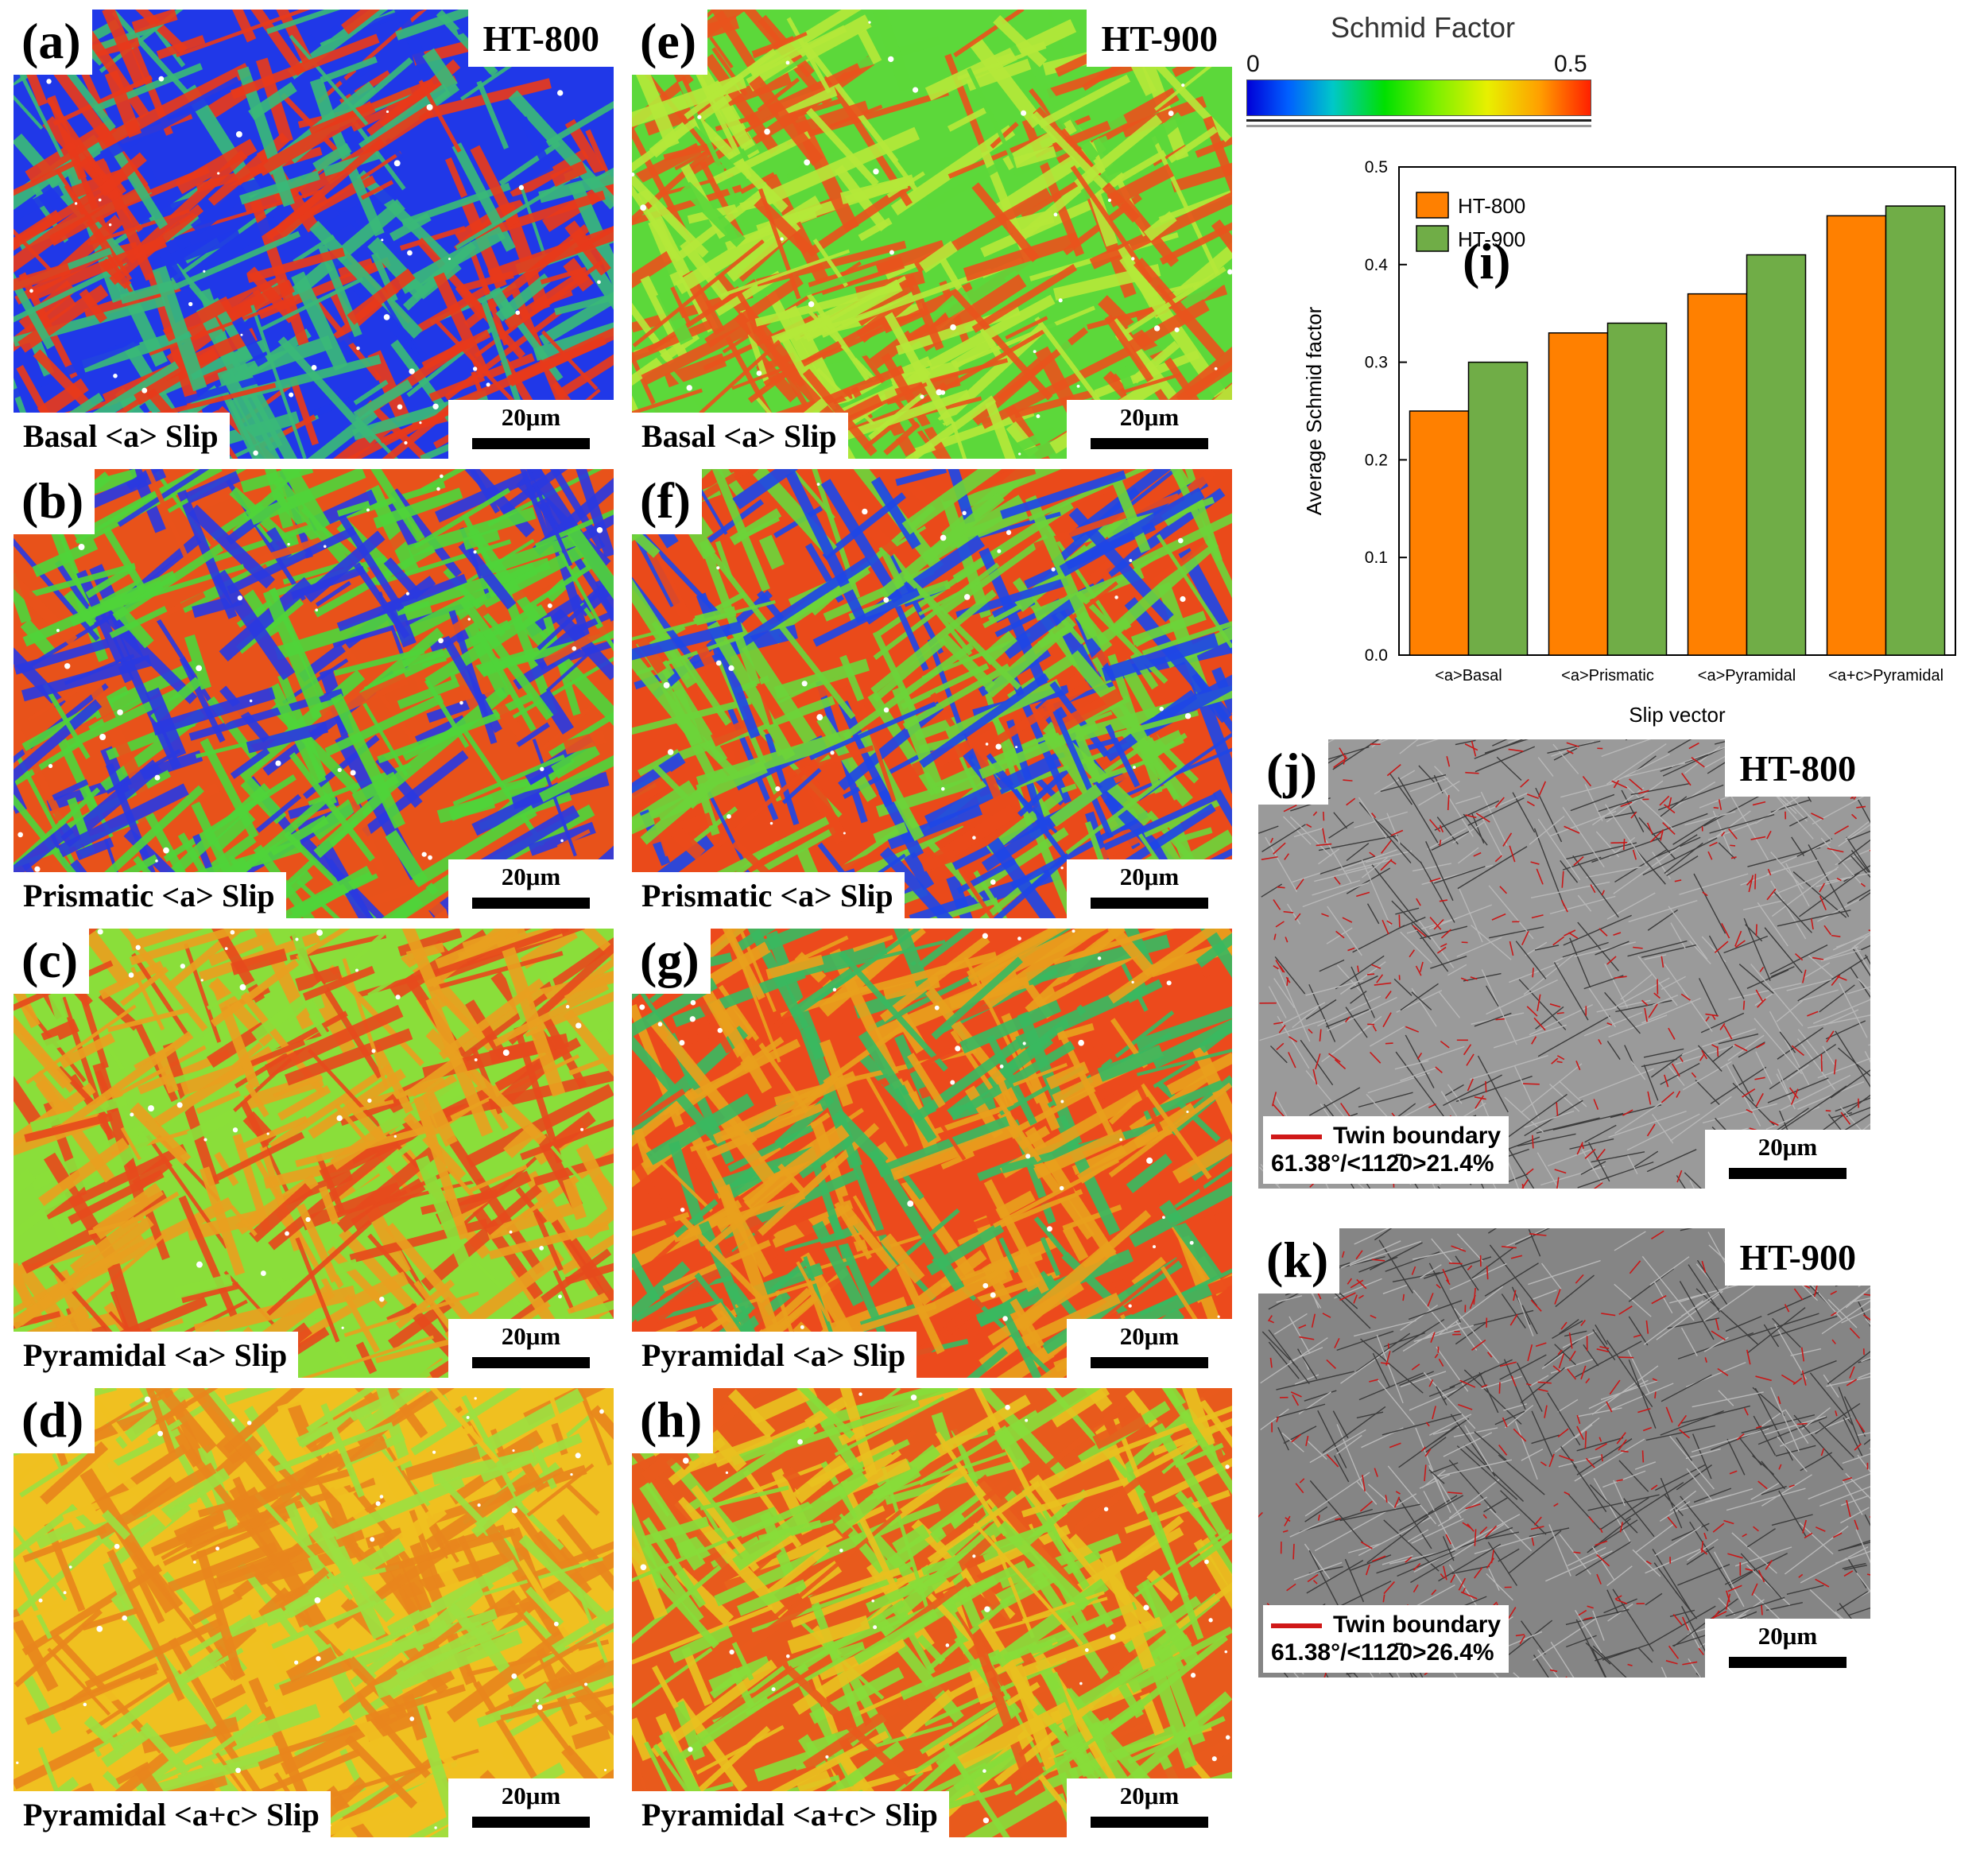  Describe the element at coordinates (1418, 126) in the screenshot. I see `colorbar-underline-light` at that location.